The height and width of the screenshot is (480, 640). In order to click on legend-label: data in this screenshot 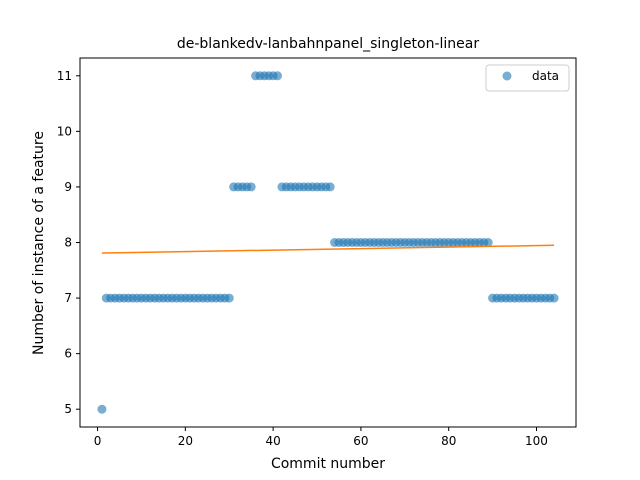, I will do `click(545, 76)`.